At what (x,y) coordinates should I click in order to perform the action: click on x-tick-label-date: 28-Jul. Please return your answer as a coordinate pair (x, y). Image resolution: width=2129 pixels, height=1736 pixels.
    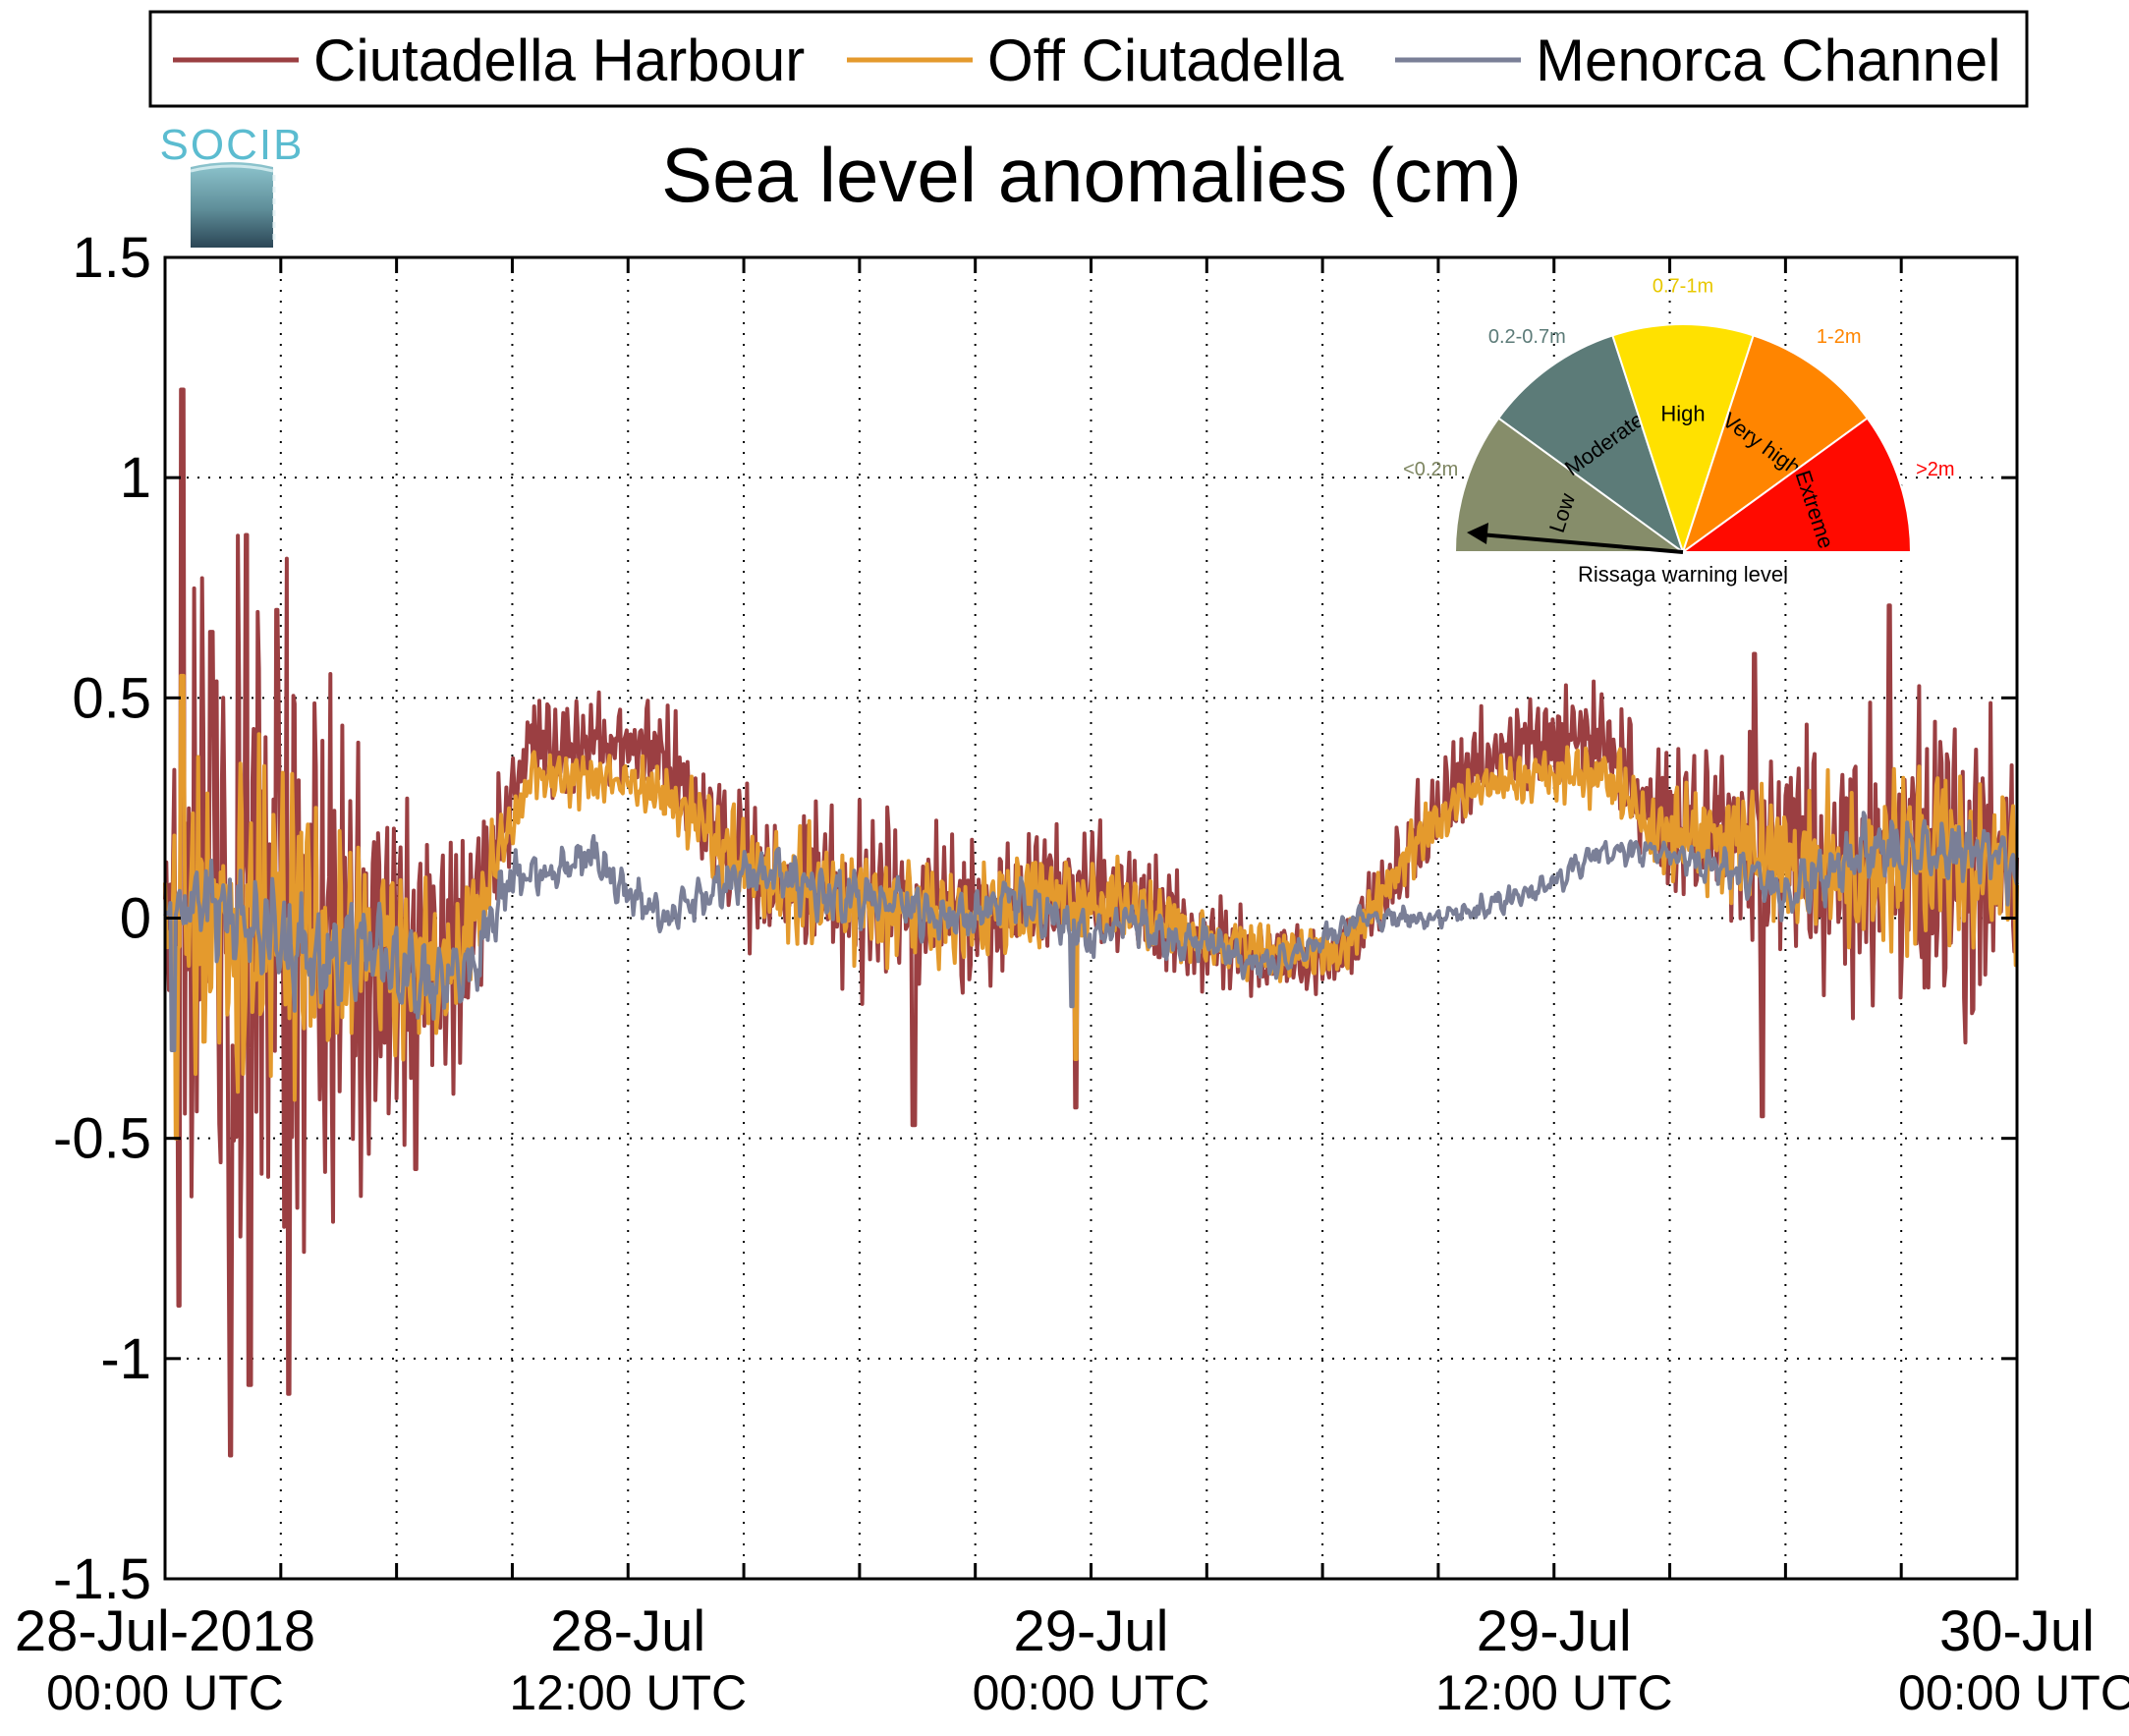
    Looking at the image, I should click on (628, 1631).